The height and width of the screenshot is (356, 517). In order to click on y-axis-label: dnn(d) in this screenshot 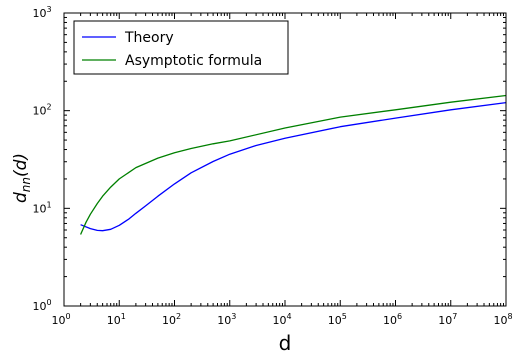, I will do `click(22, 178)`.